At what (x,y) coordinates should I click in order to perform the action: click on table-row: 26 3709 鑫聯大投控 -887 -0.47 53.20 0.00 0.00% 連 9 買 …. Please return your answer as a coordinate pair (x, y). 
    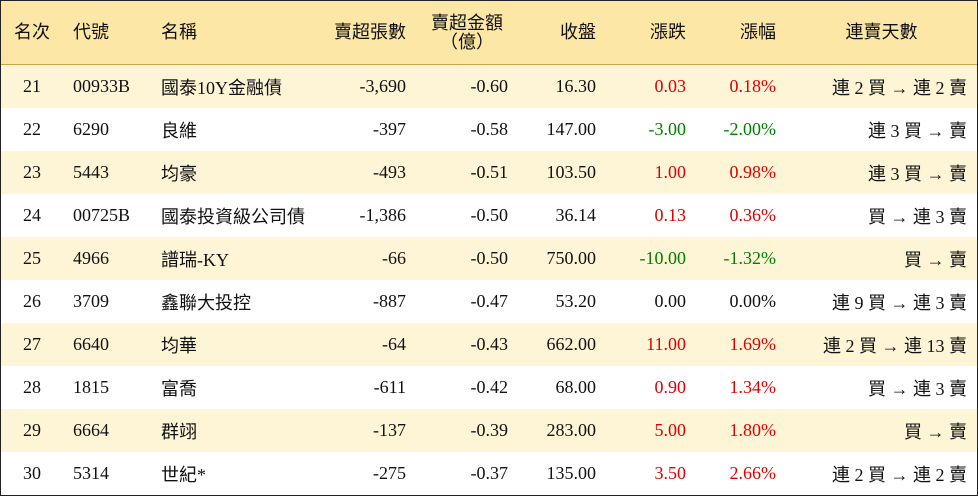
    Looking at the image, I should click on (489, 301).